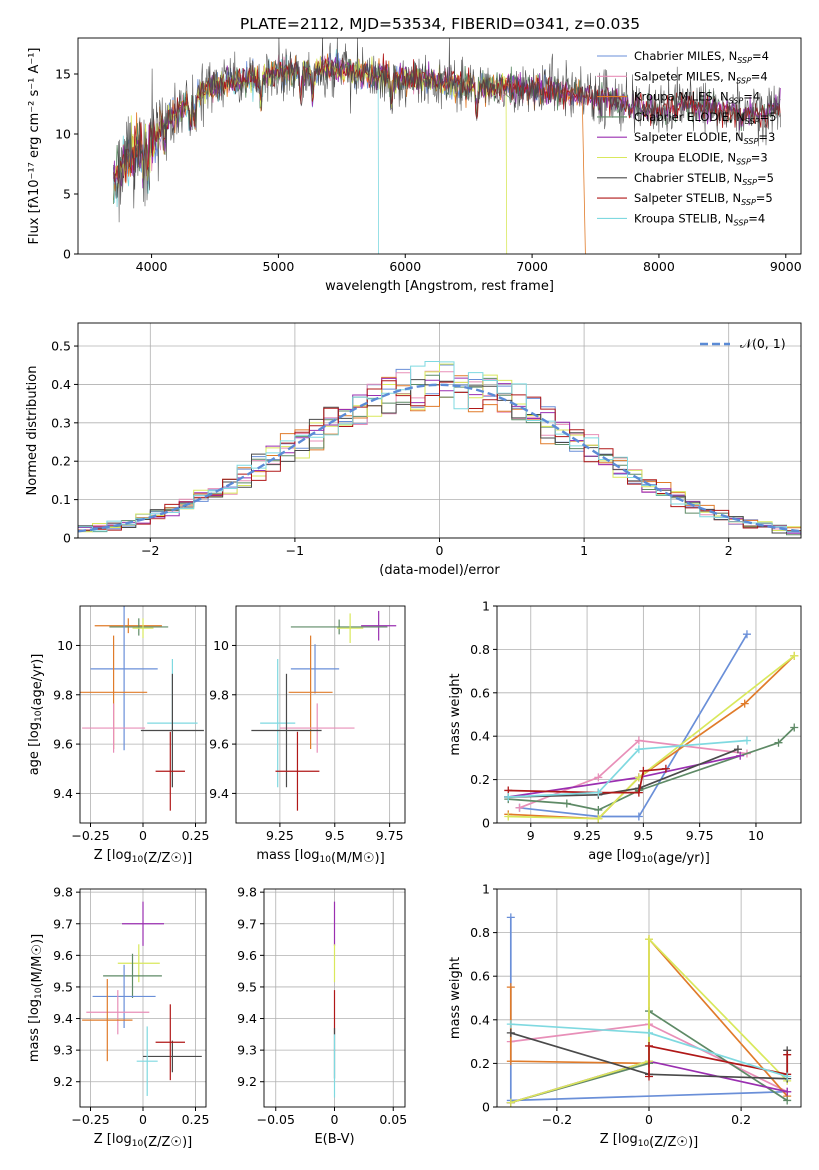  I want to click on age_vs_mass-xlabel: mass [log10(M/M☉)], so click(320, 857).